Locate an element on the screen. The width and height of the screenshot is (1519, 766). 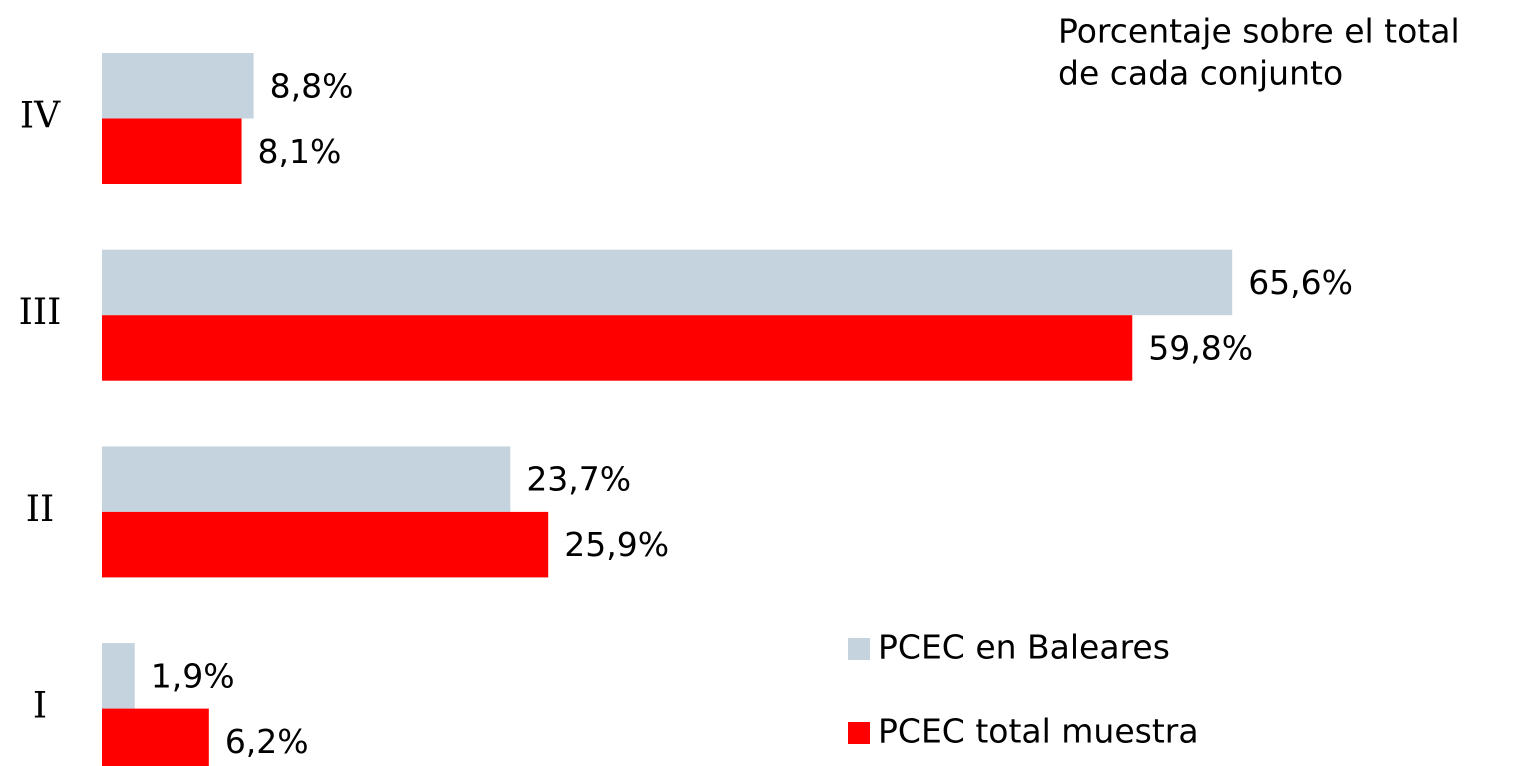
y-tick-label: IV is located at coordinates (40, 116).